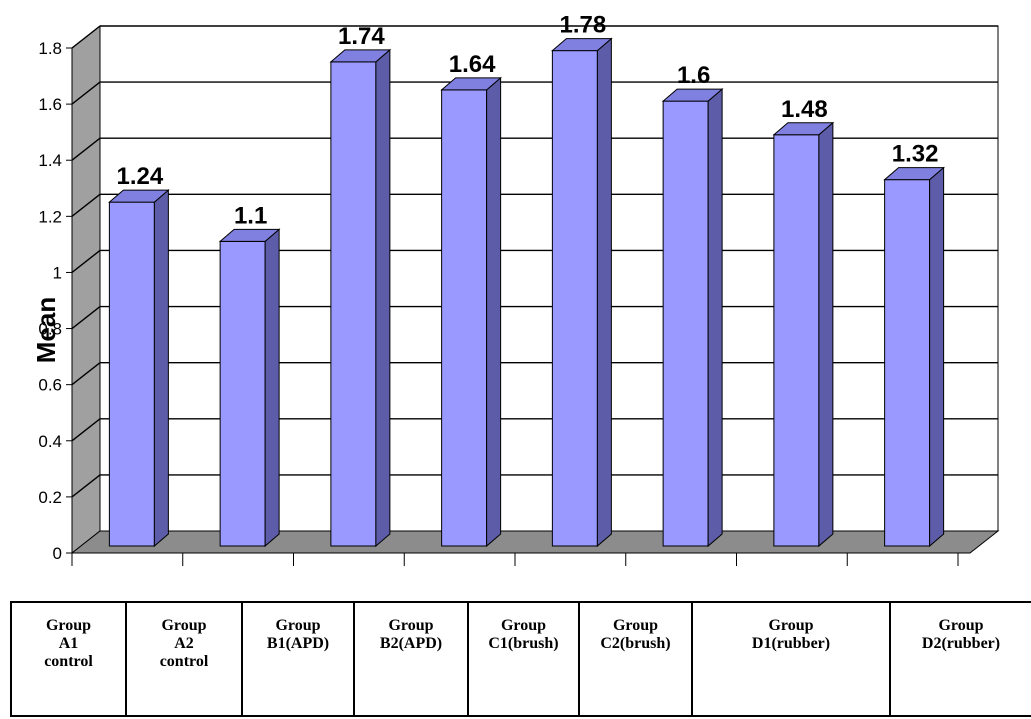 Image resolution: width=1031 pixels, height=719 pixels. What do you see at coordinates (298, 643) in the screenshot?
I see `category-cell-line: B1(APD)` at bounding box center [298, 643].